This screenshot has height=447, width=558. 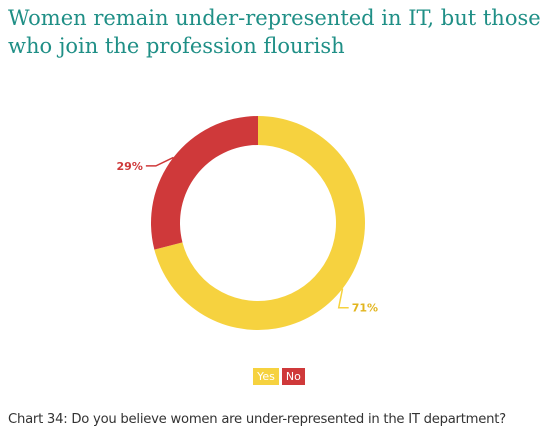 I want to click on leader-line-no, so click(x=159, y=161).